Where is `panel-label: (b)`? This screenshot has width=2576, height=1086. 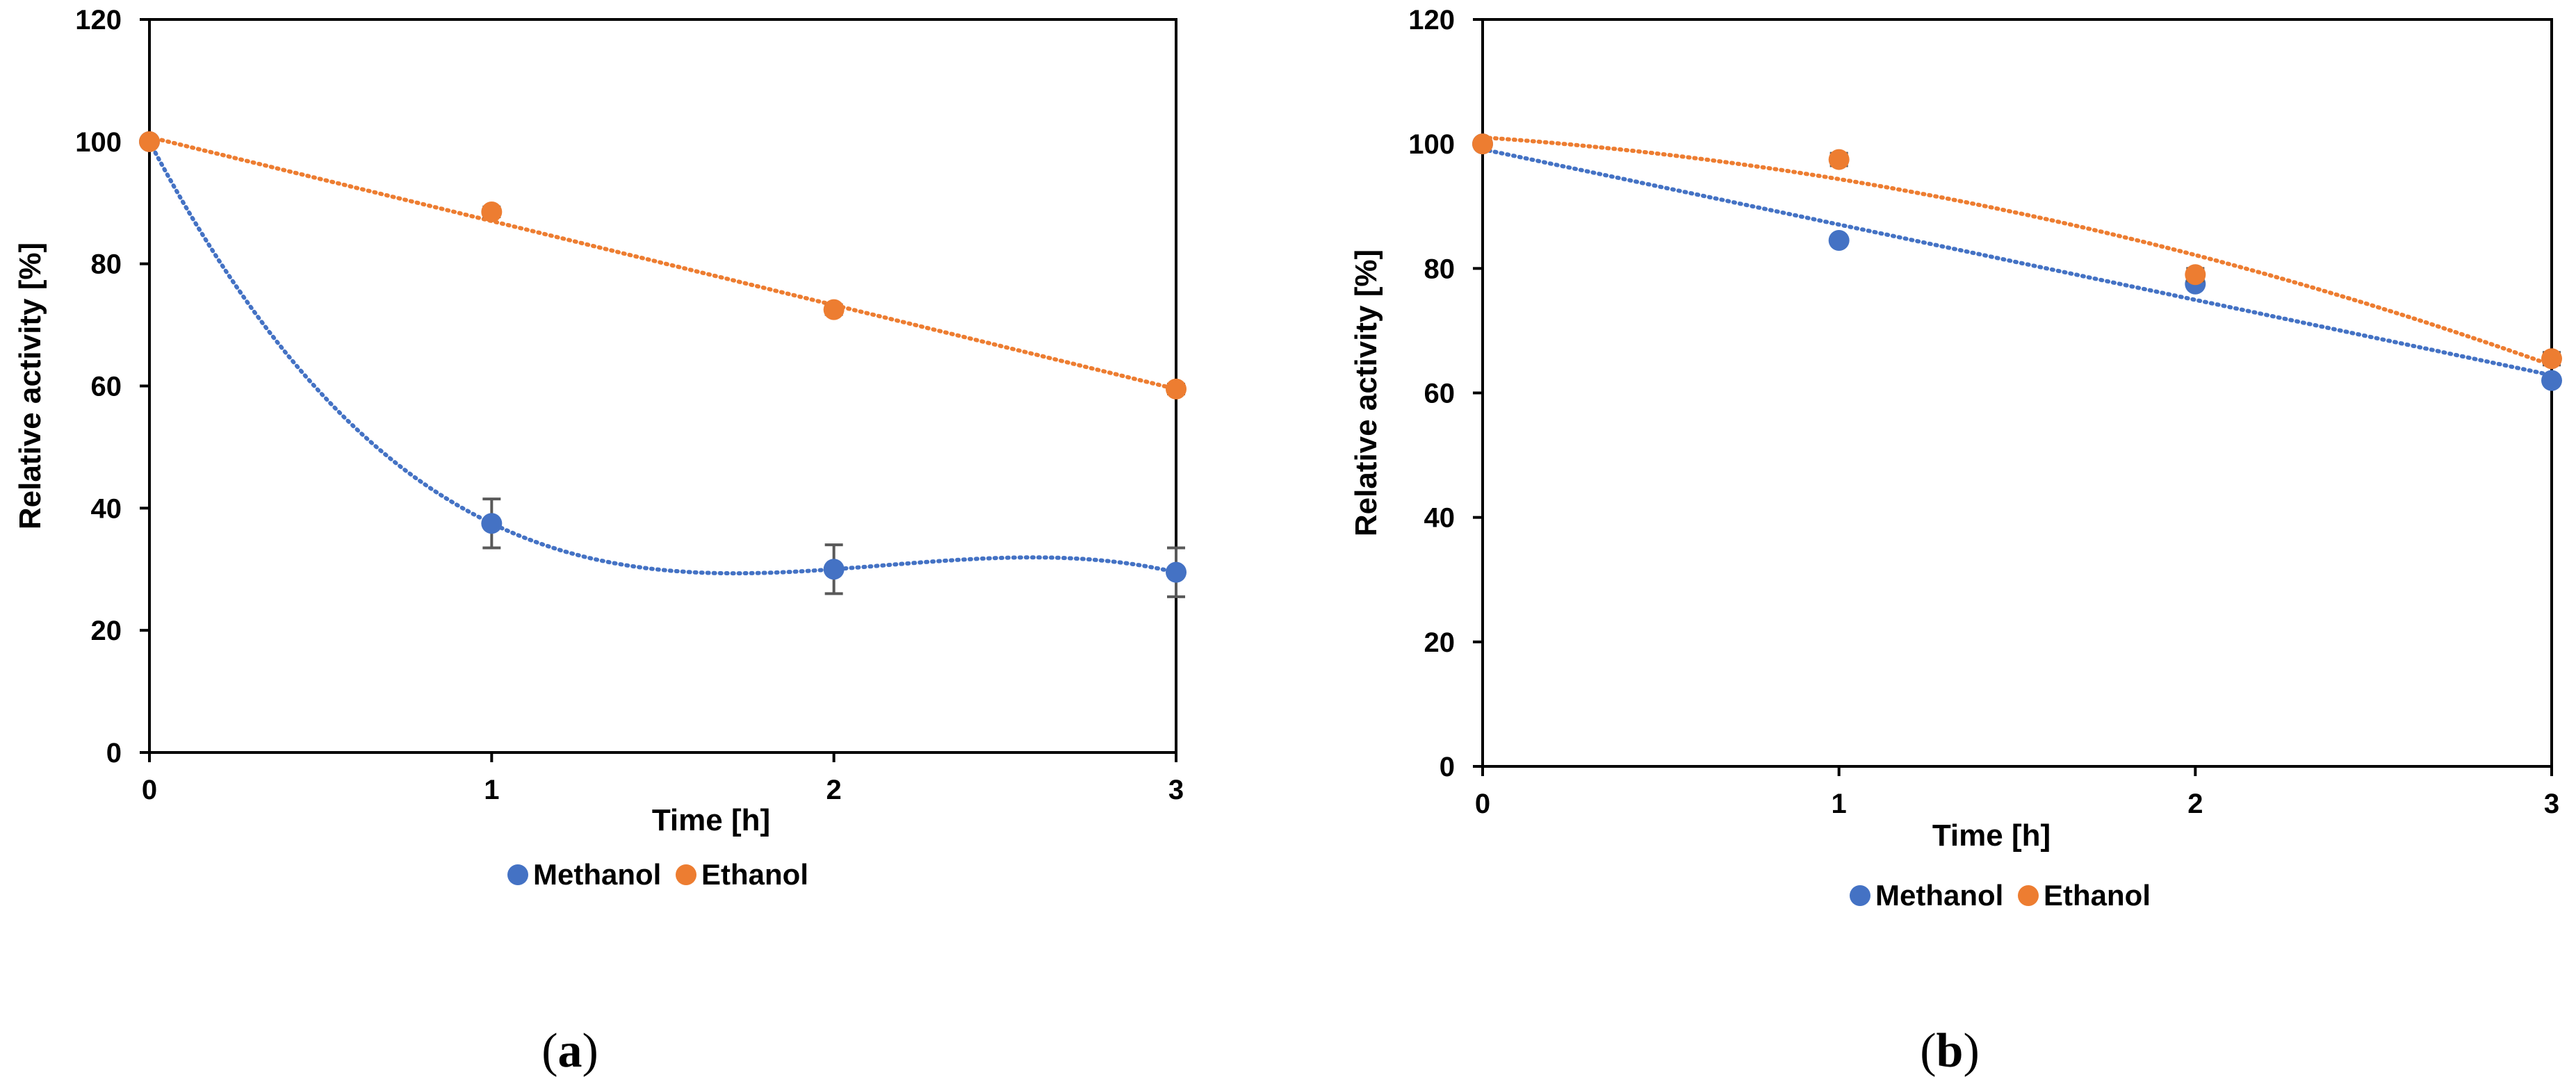 panel-label: (b) is located at coordinates (1950, 1051).